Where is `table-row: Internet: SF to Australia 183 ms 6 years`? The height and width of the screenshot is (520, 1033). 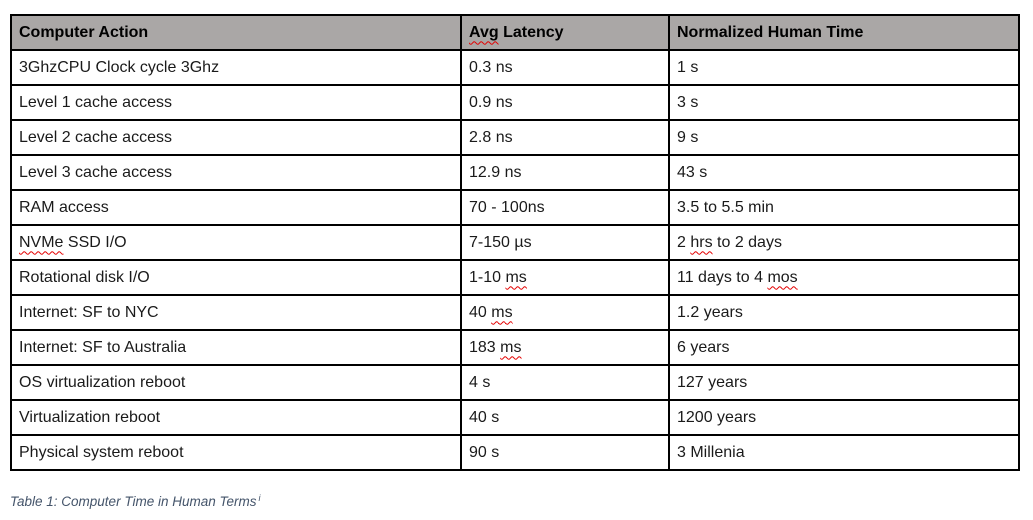
table-row: Internet: SF to Australia 183 ms 6 years is located at coordinates (515, 347).